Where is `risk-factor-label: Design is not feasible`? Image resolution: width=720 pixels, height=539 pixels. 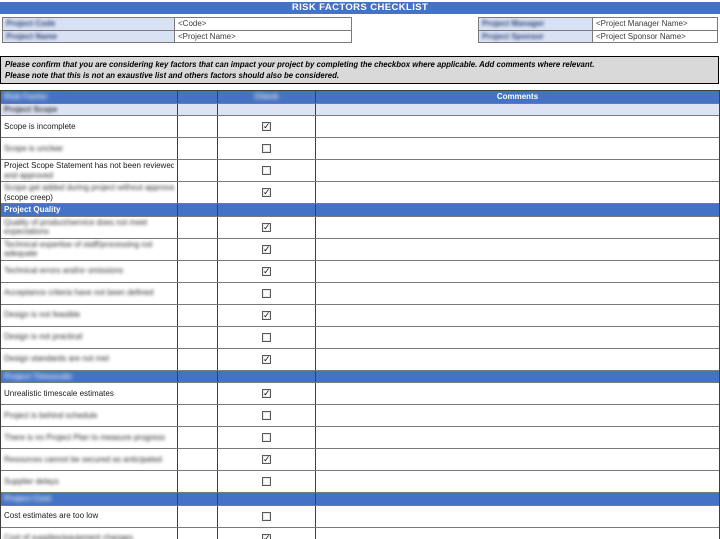 risk-factor-label: Design is not feasible is located at coordinates (89, 315).